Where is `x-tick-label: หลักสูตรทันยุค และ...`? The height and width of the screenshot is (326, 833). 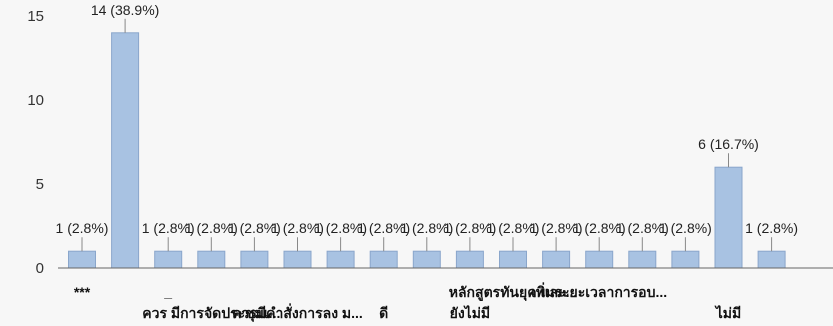 x-tick-label: หลักสูตรทันยุค และ... is located at coordinates (513, 292).